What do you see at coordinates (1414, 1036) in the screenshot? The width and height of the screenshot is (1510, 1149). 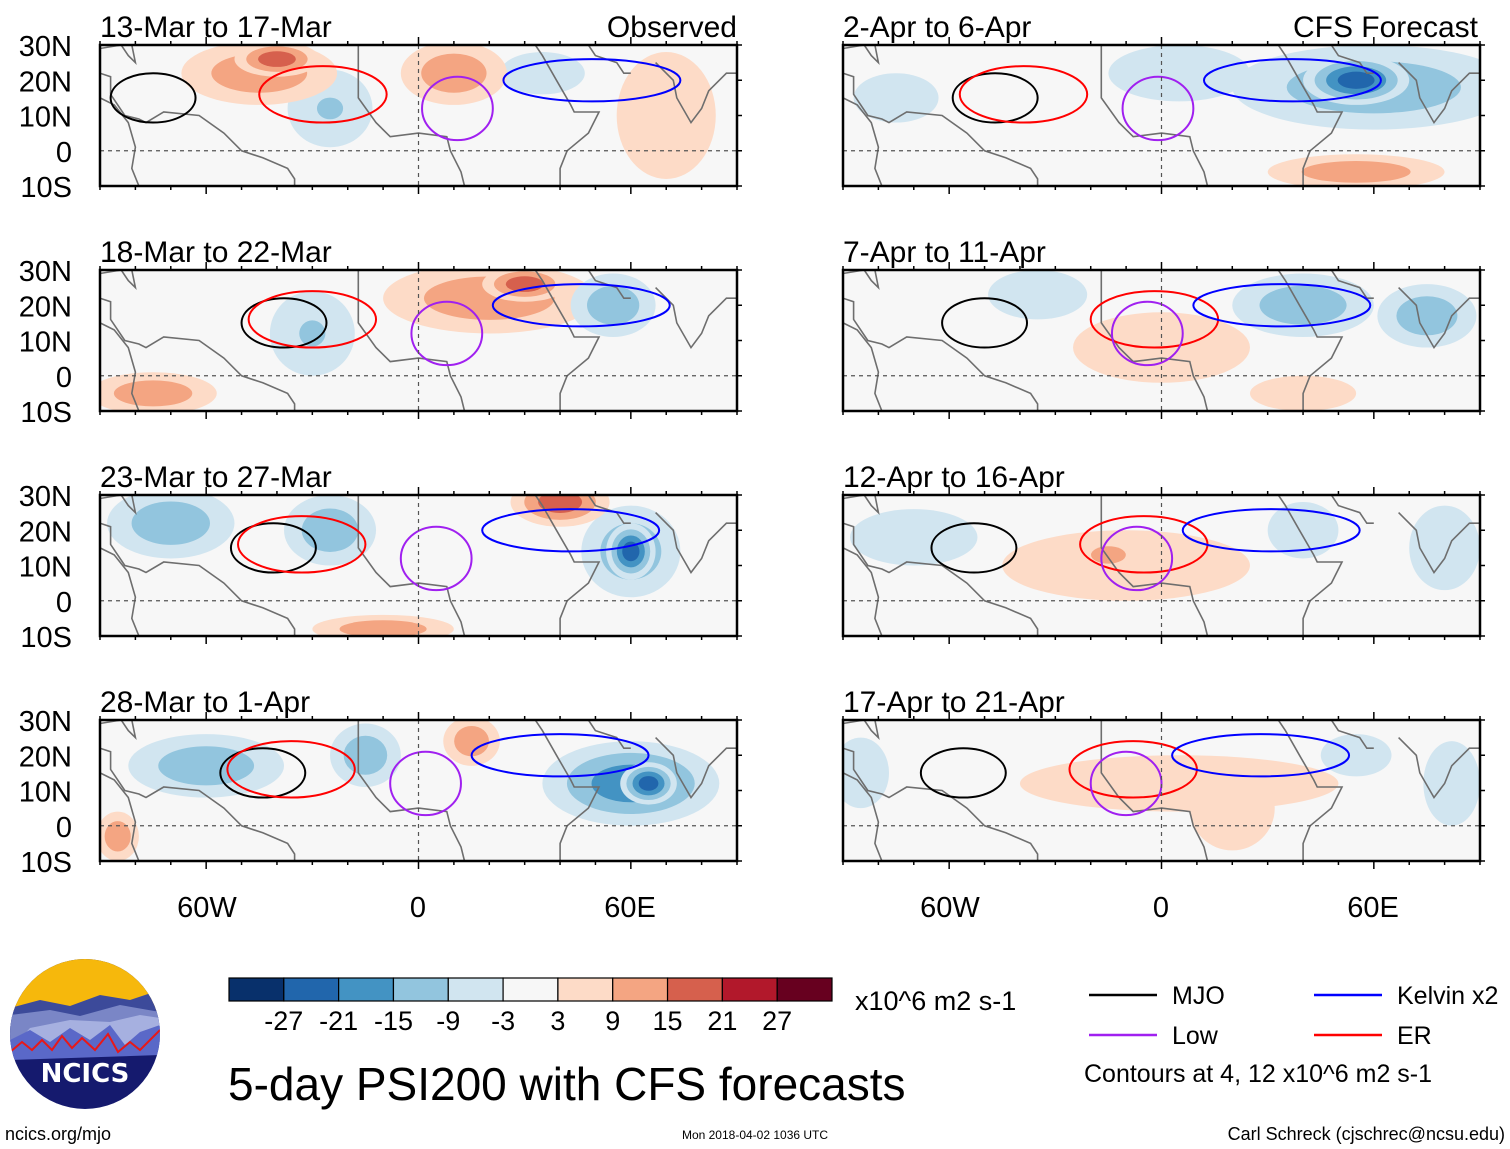 I see `legend-label: ER` at bounding box center [1414, 1036].